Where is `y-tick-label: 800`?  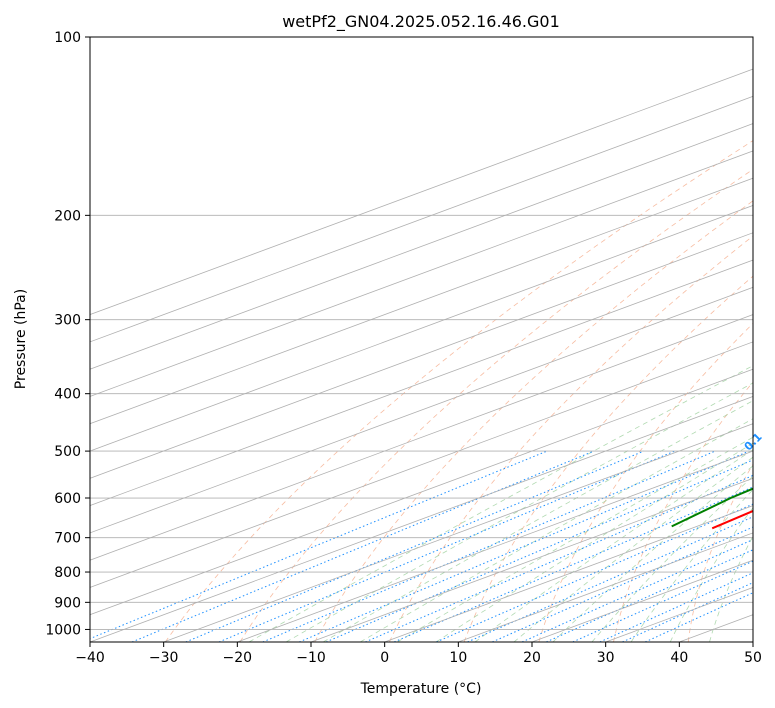
y-tick-label: 800 is located at coordinates (67, 573).